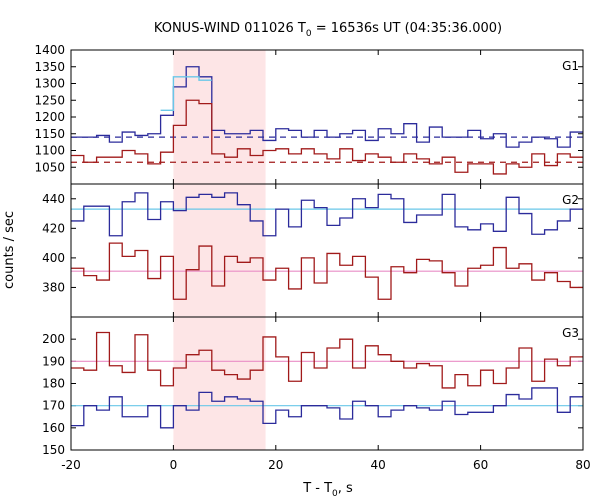 Image resolution: width=600 pixels, height=500 pixels. What do you see at coordinates (49, 84) in the screenshot?
I see `g1-y-tick-label: 1300` at bounding box center [49, 84].